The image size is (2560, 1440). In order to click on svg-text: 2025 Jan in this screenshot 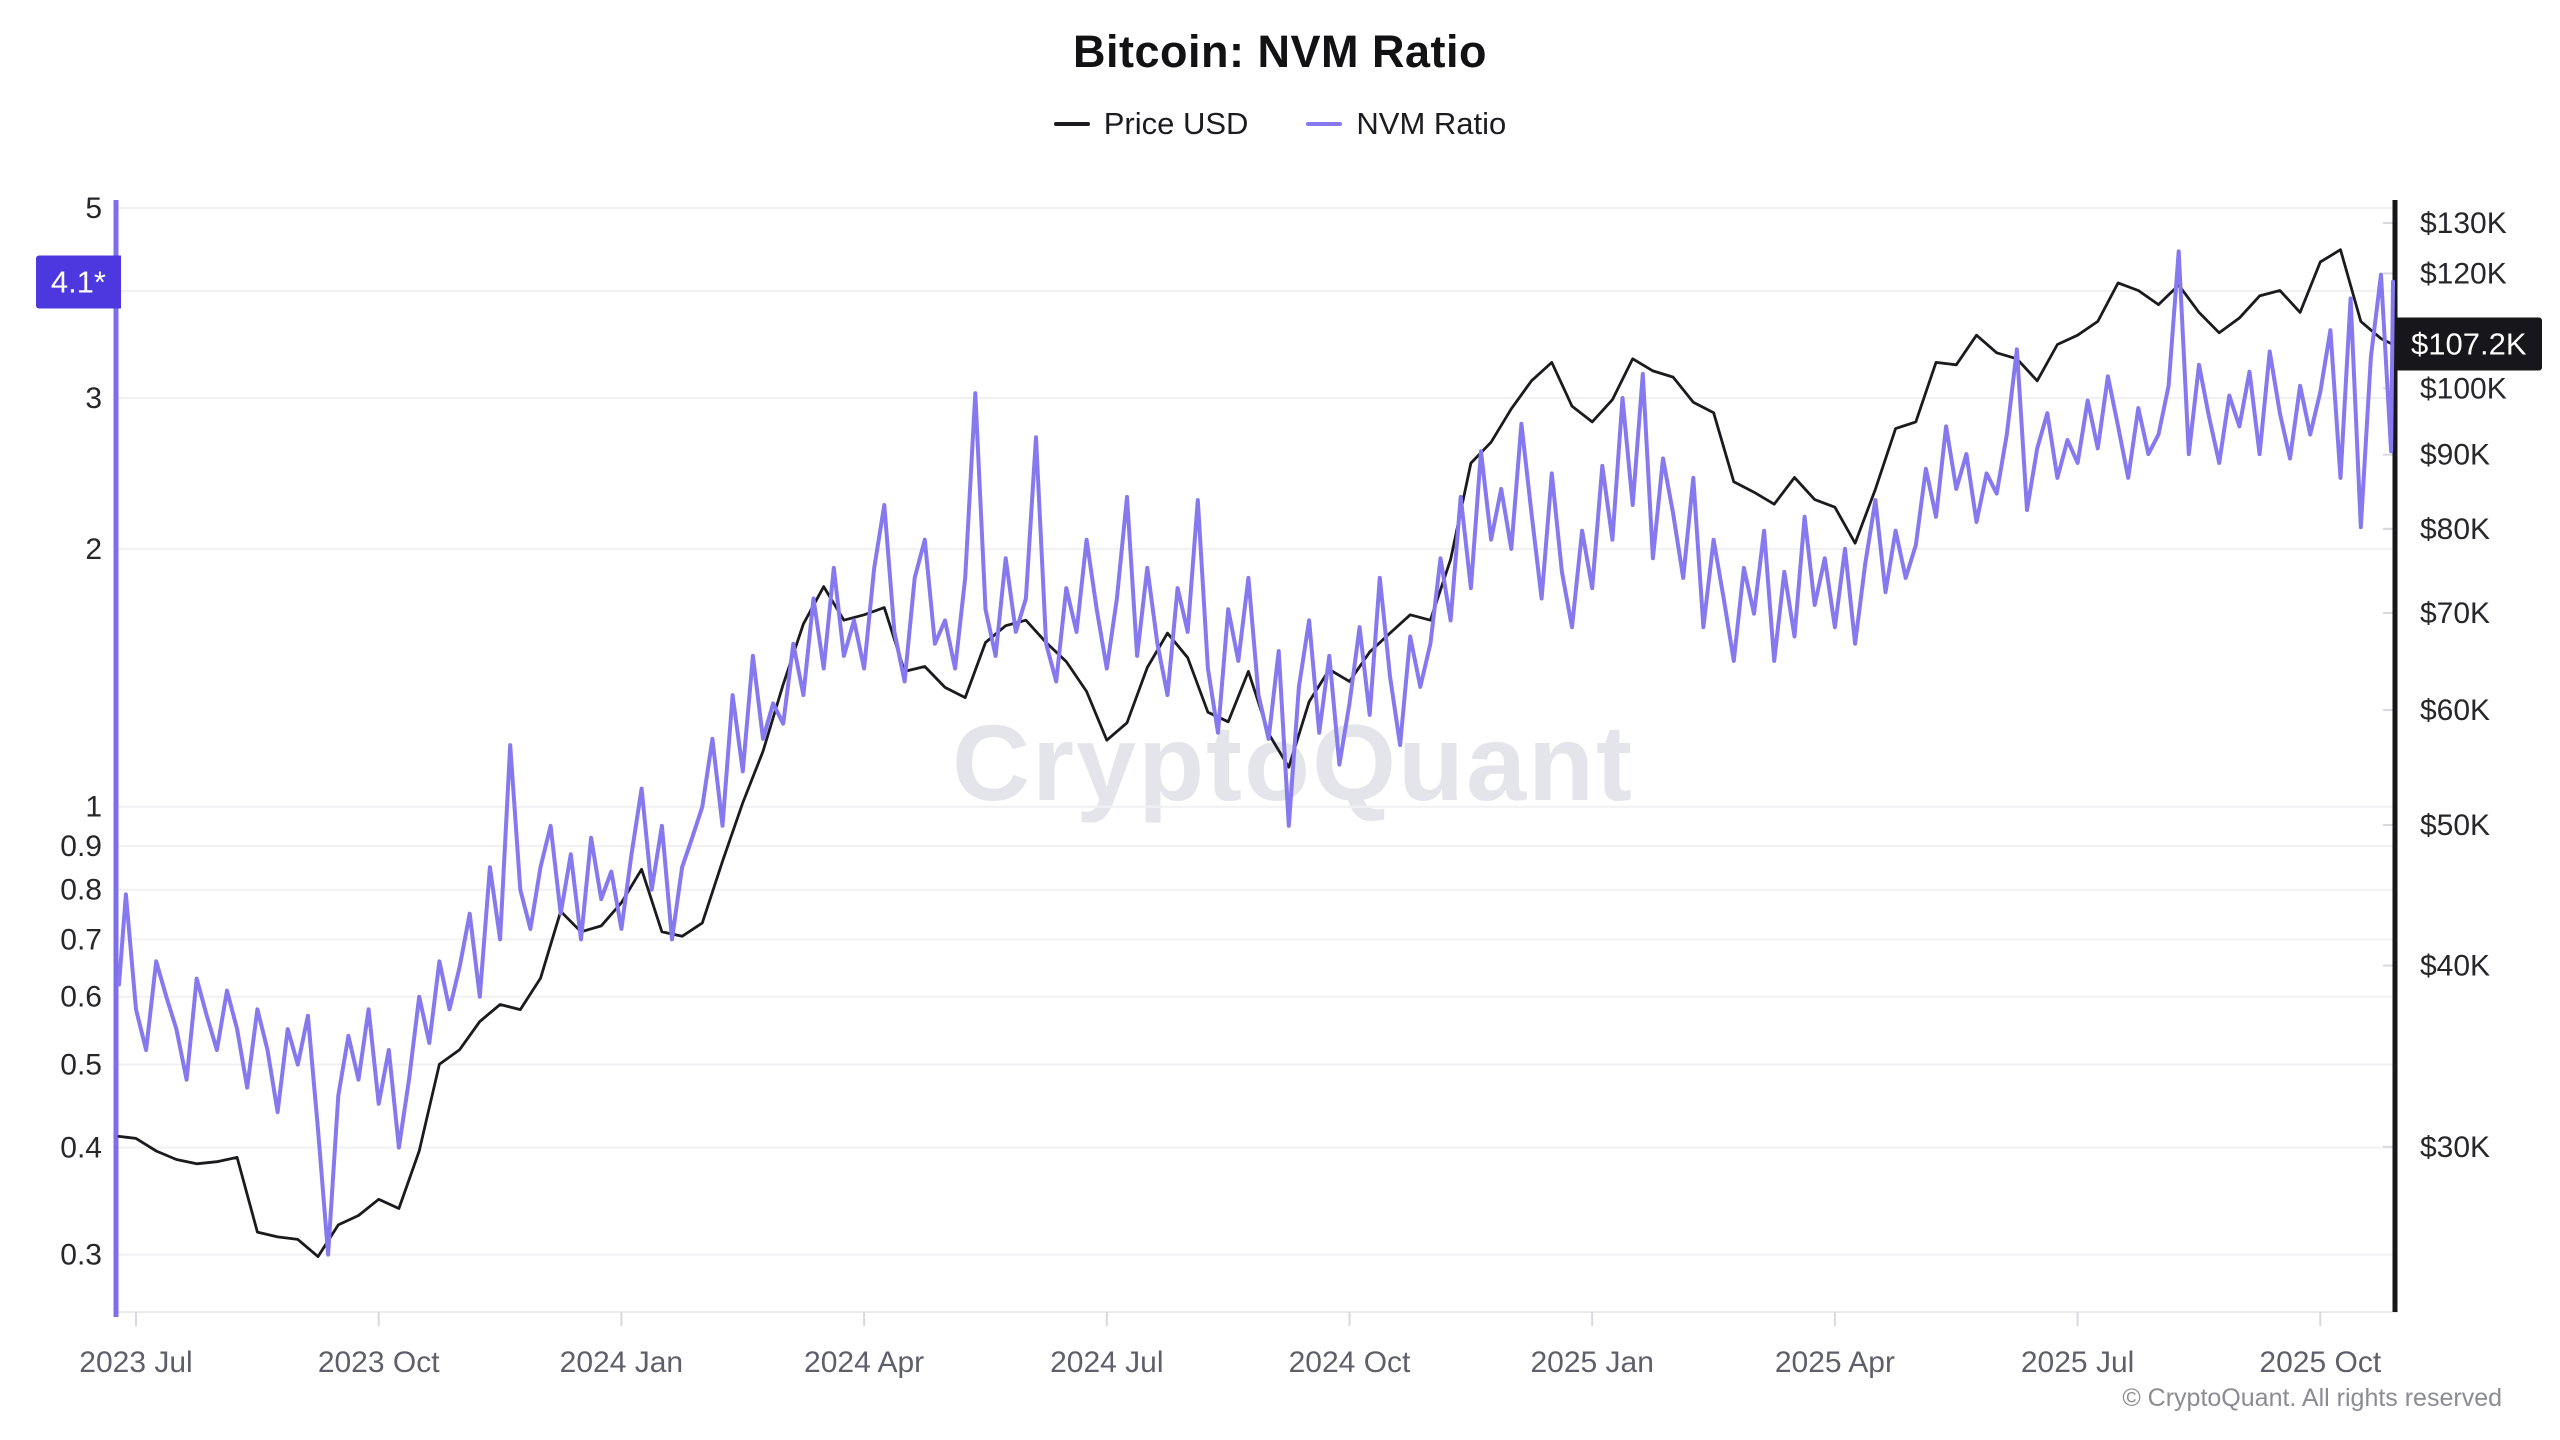, I will do `click(1591, 1362)`.